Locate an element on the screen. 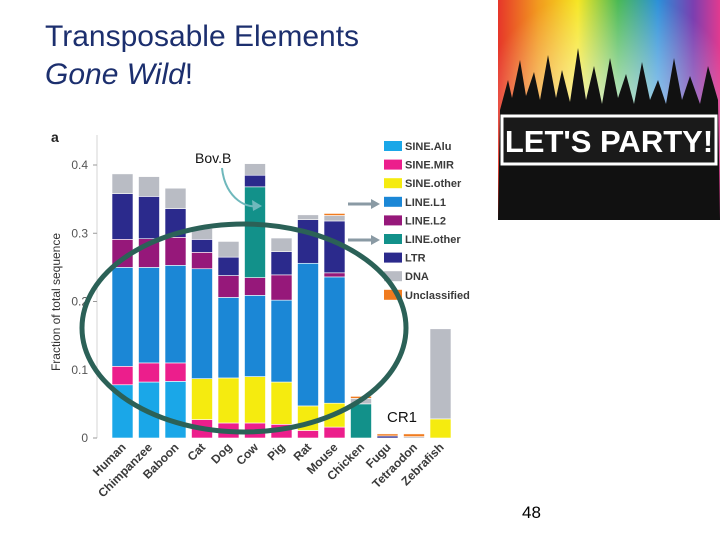 The height and width of the screenshot is (540, 720). bar-segment-mouse-unclassified is located at coordinates (334, 214).